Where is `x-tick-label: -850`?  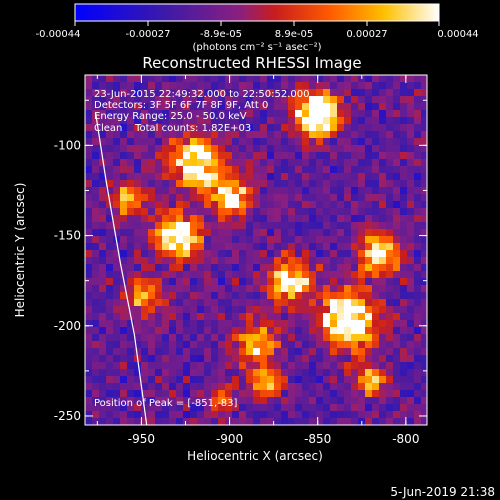 x-tick-label: -850 is located at coordinates (317, 439).